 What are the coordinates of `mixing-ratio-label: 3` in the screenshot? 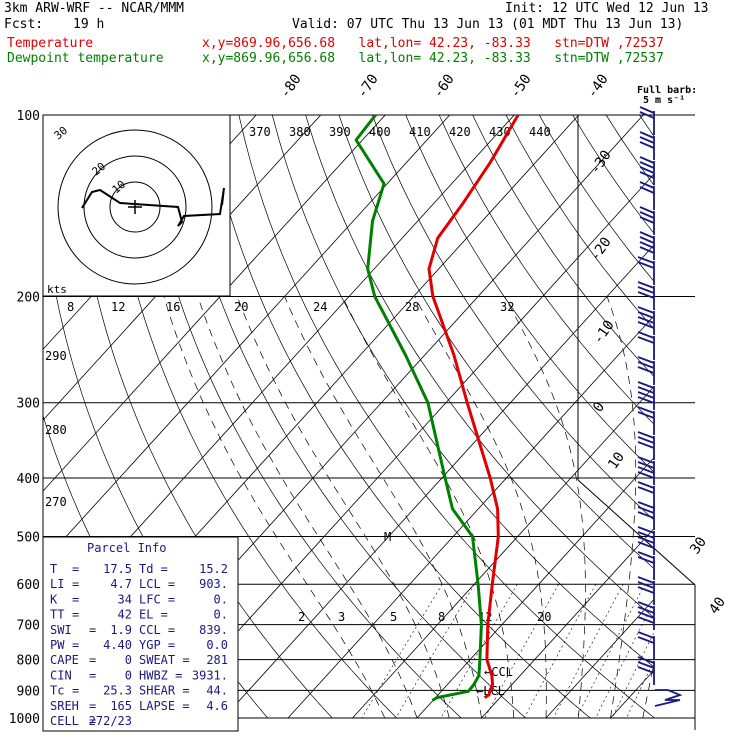 It's located at (341, 617).